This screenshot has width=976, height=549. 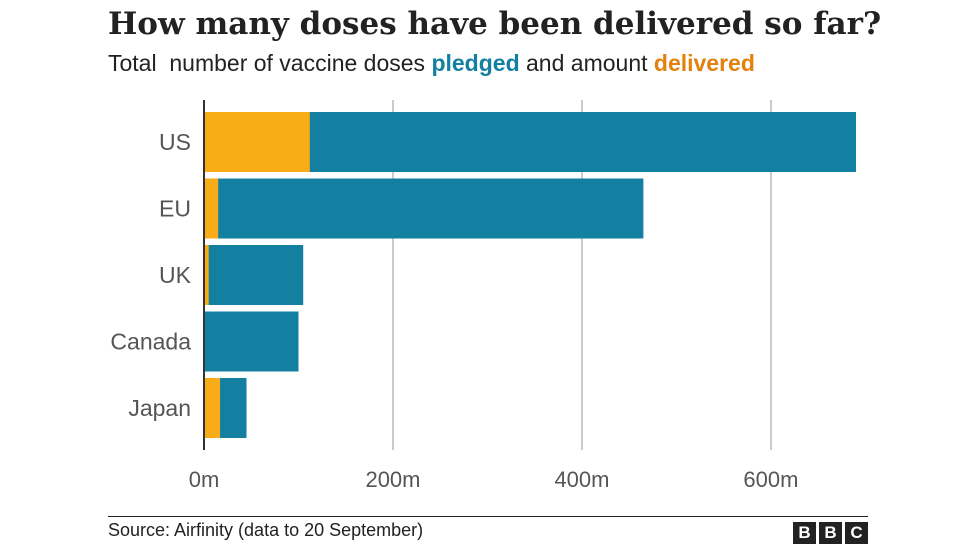 I want to click on x-tick-label: 600m, so click(x=770, y=479).